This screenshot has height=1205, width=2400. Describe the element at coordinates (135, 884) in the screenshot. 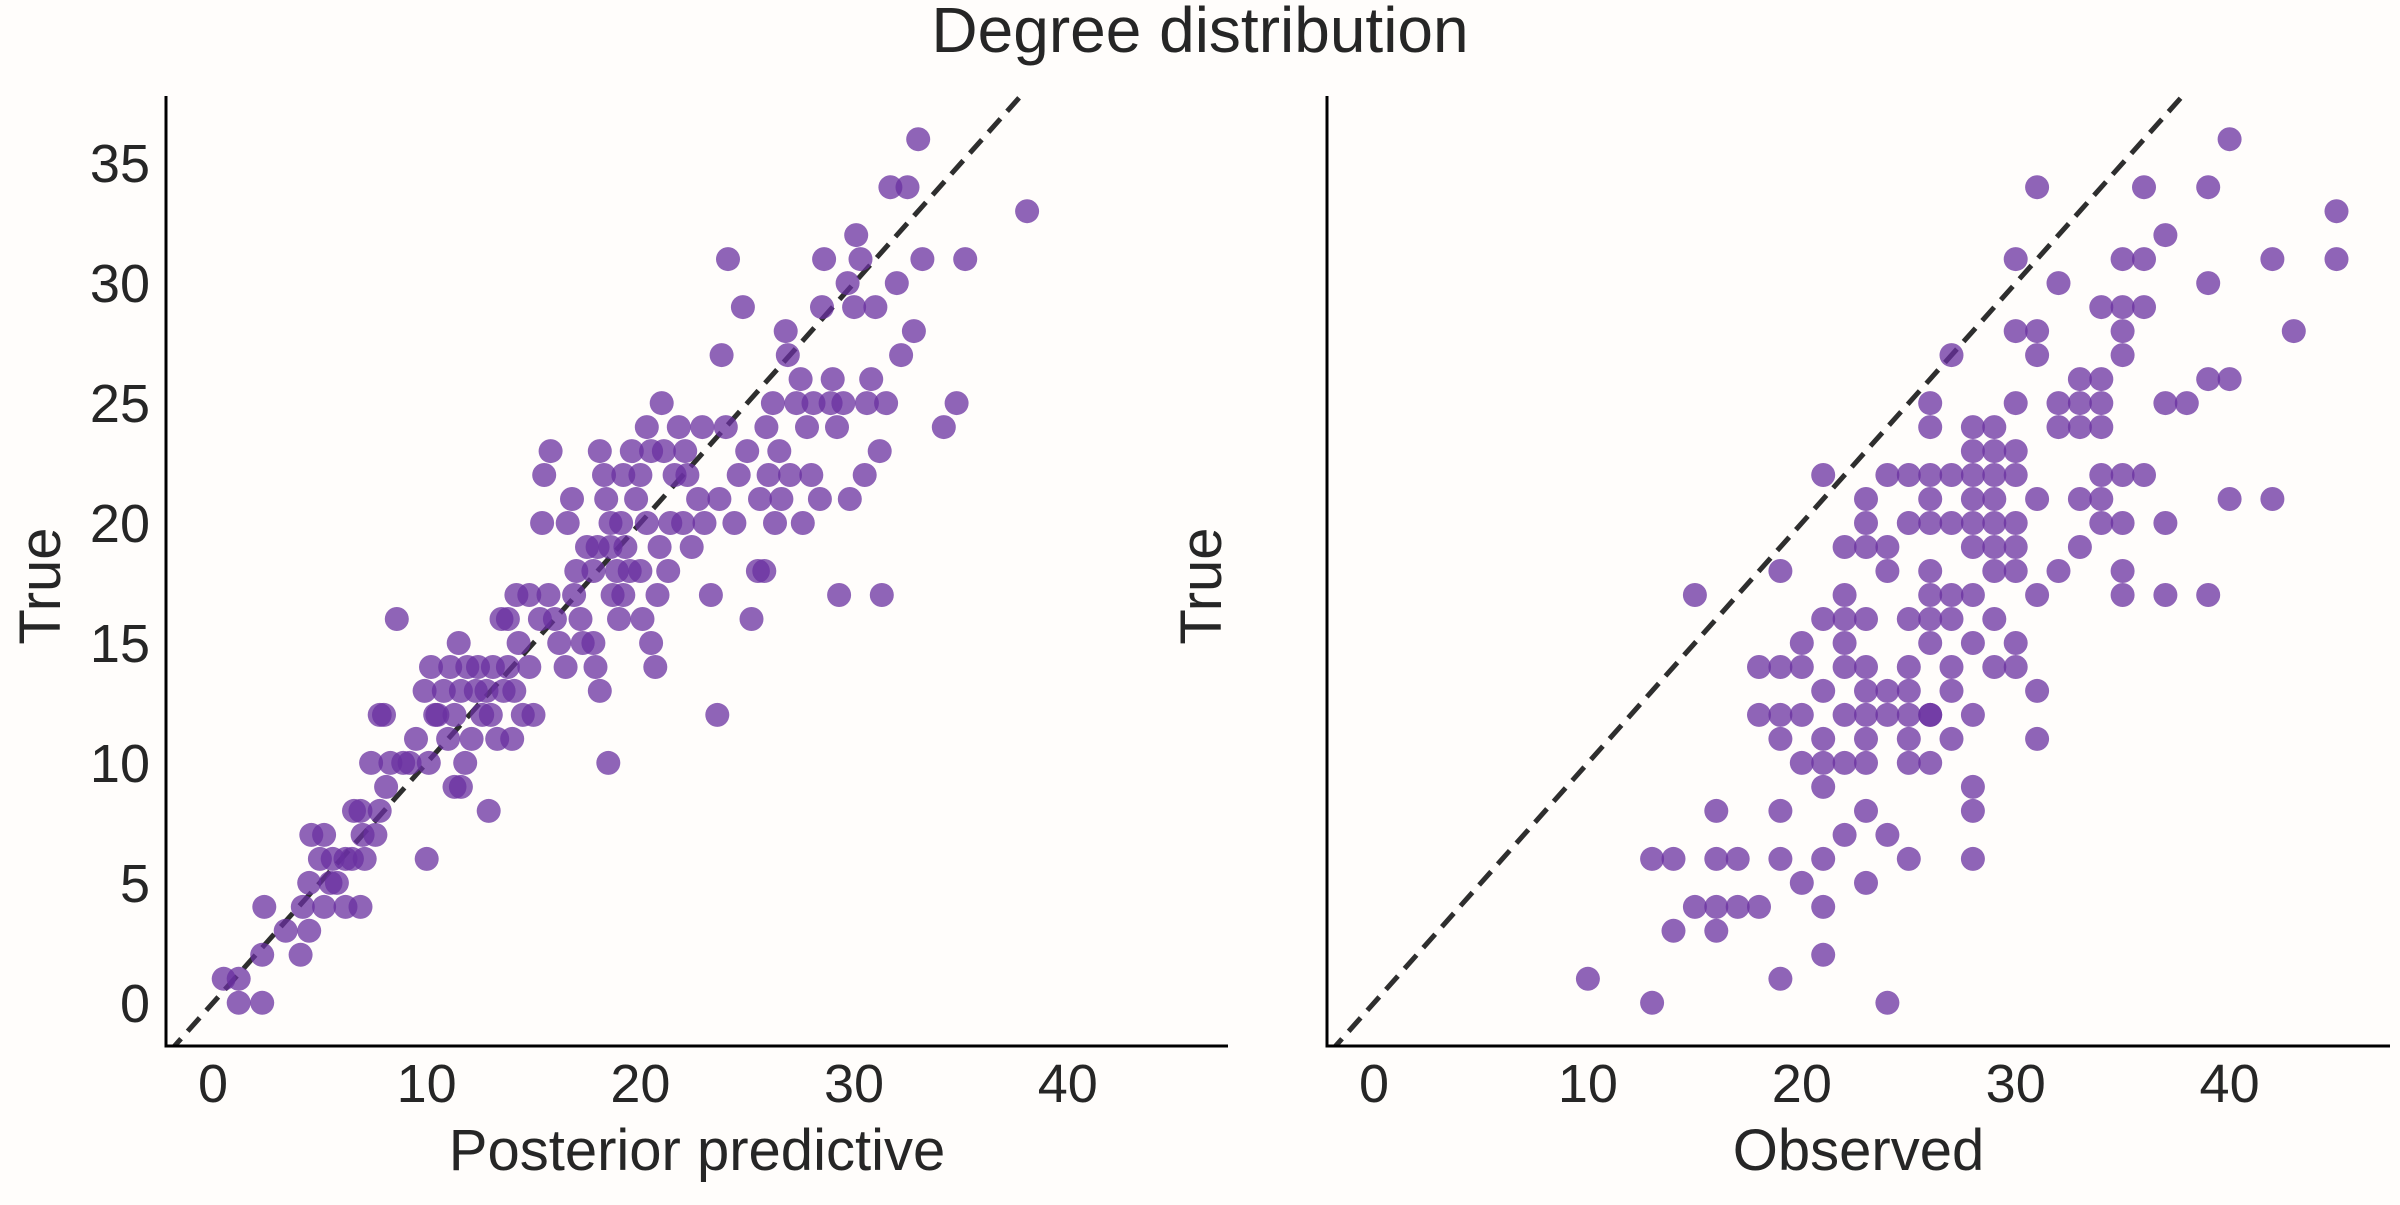

I see `left-y-tick-label: 5` at that location.